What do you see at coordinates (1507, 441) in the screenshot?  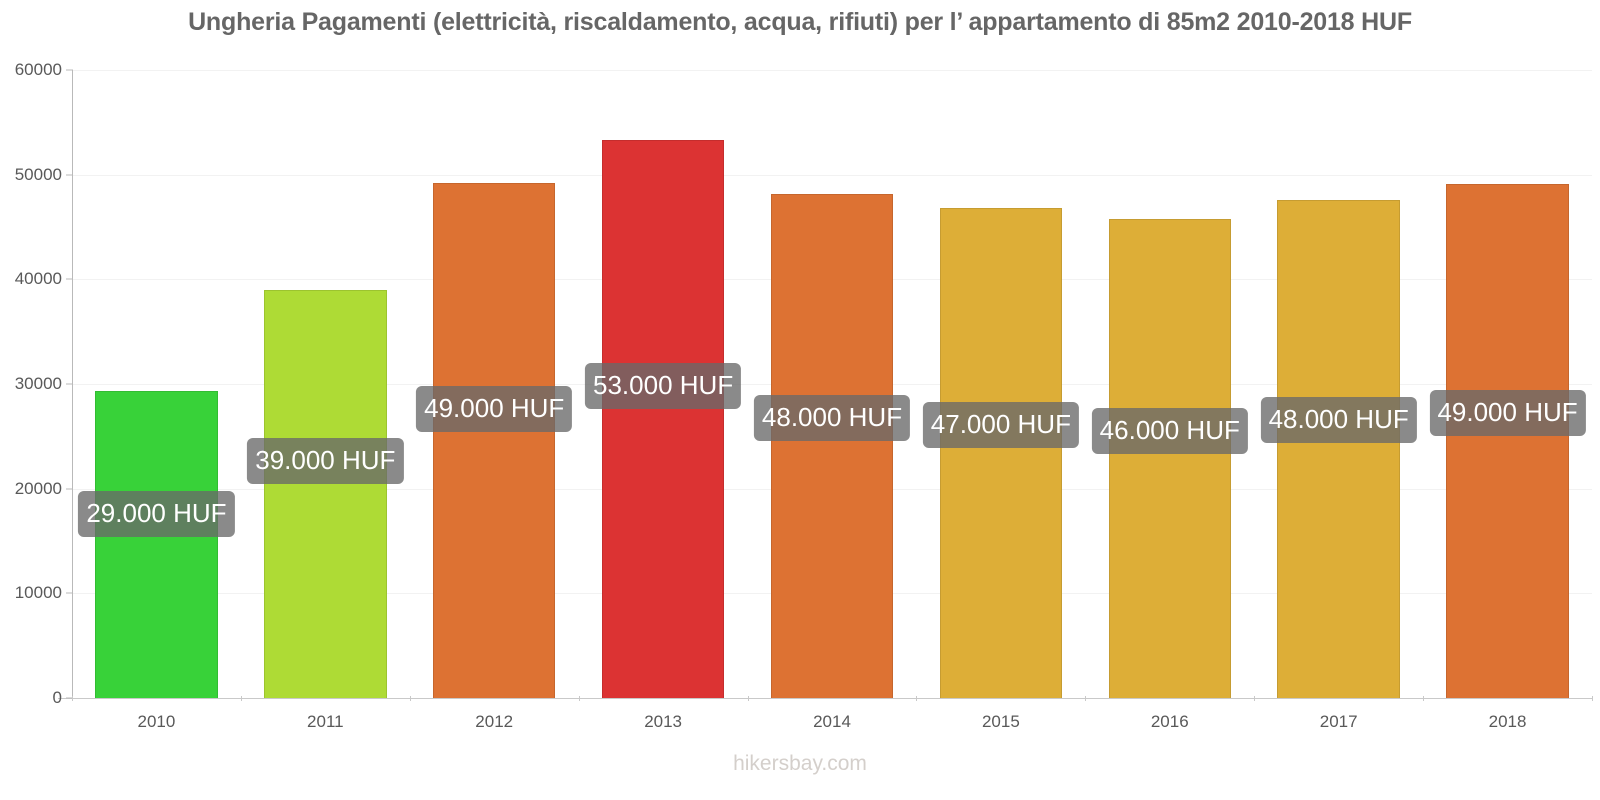 I see `bar-2018` at bounding box center [1507, 441].